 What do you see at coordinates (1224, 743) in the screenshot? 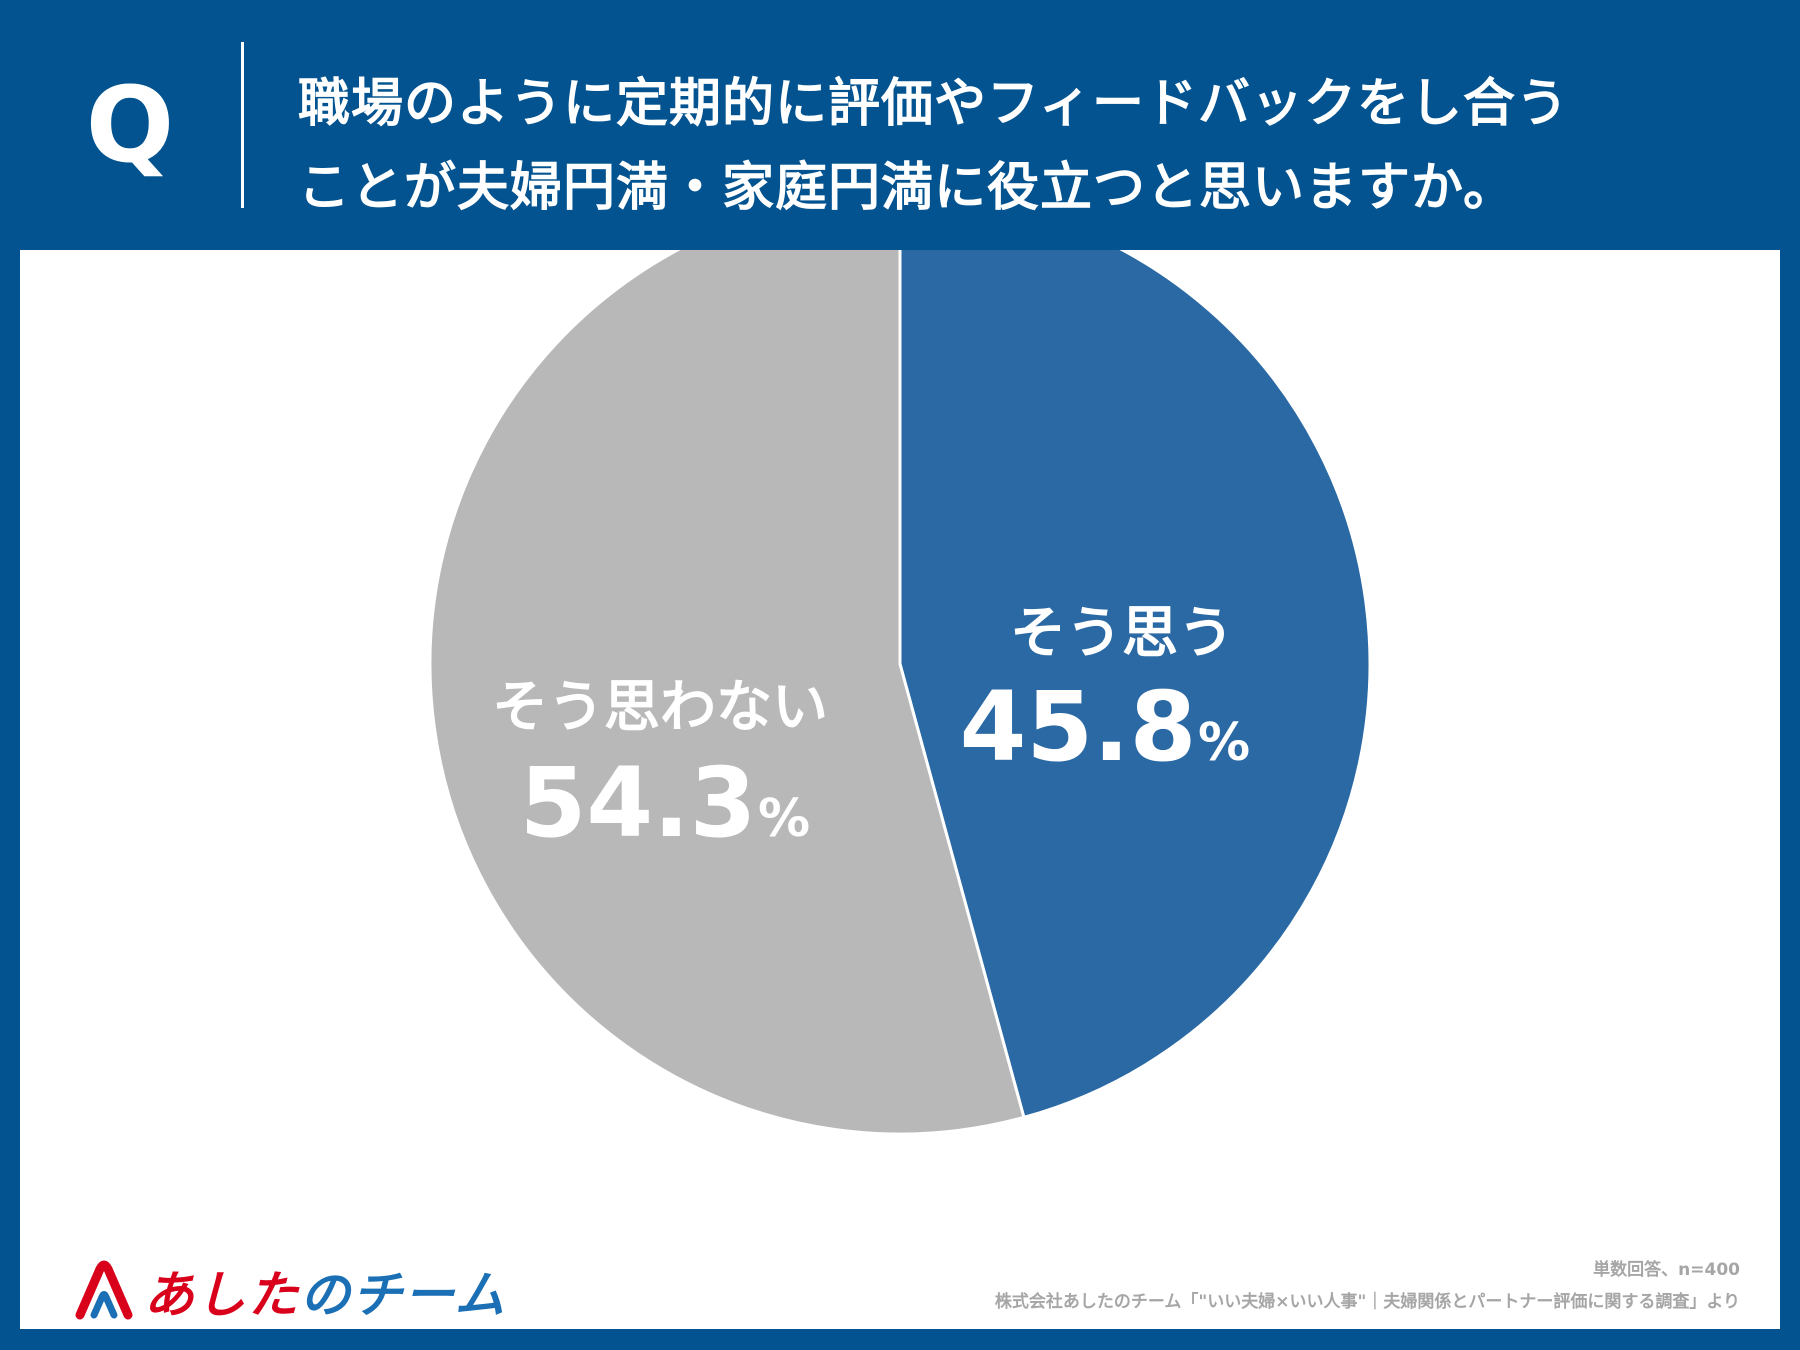
I see `slice-unit-yes: %` at bounding box center [1224, 743].